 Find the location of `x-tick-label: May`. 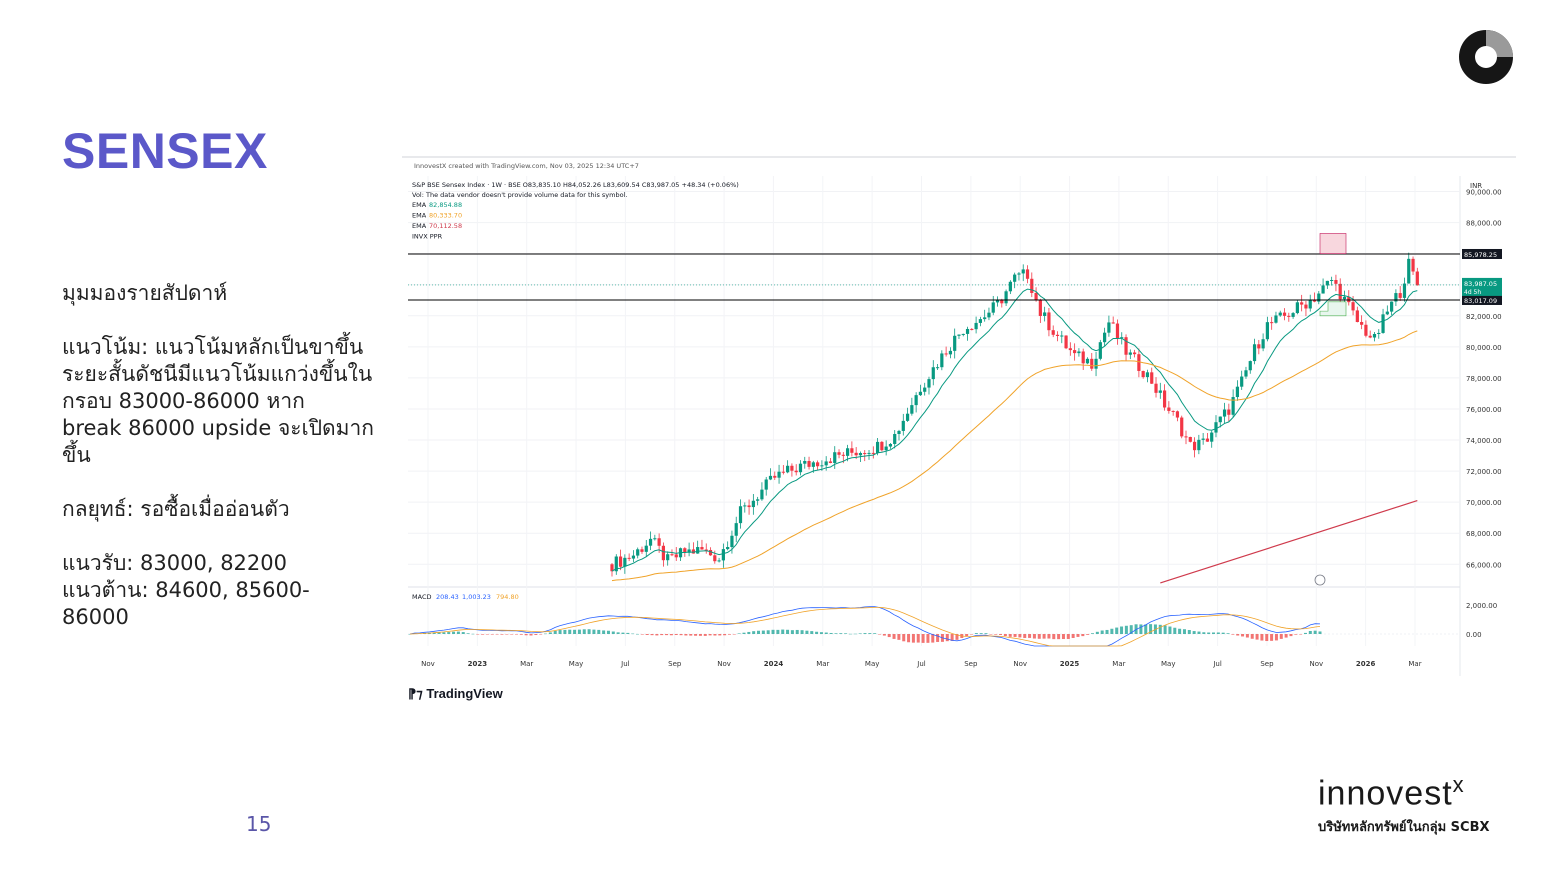

x-tick-label: May is located at coordinates (576, 664).